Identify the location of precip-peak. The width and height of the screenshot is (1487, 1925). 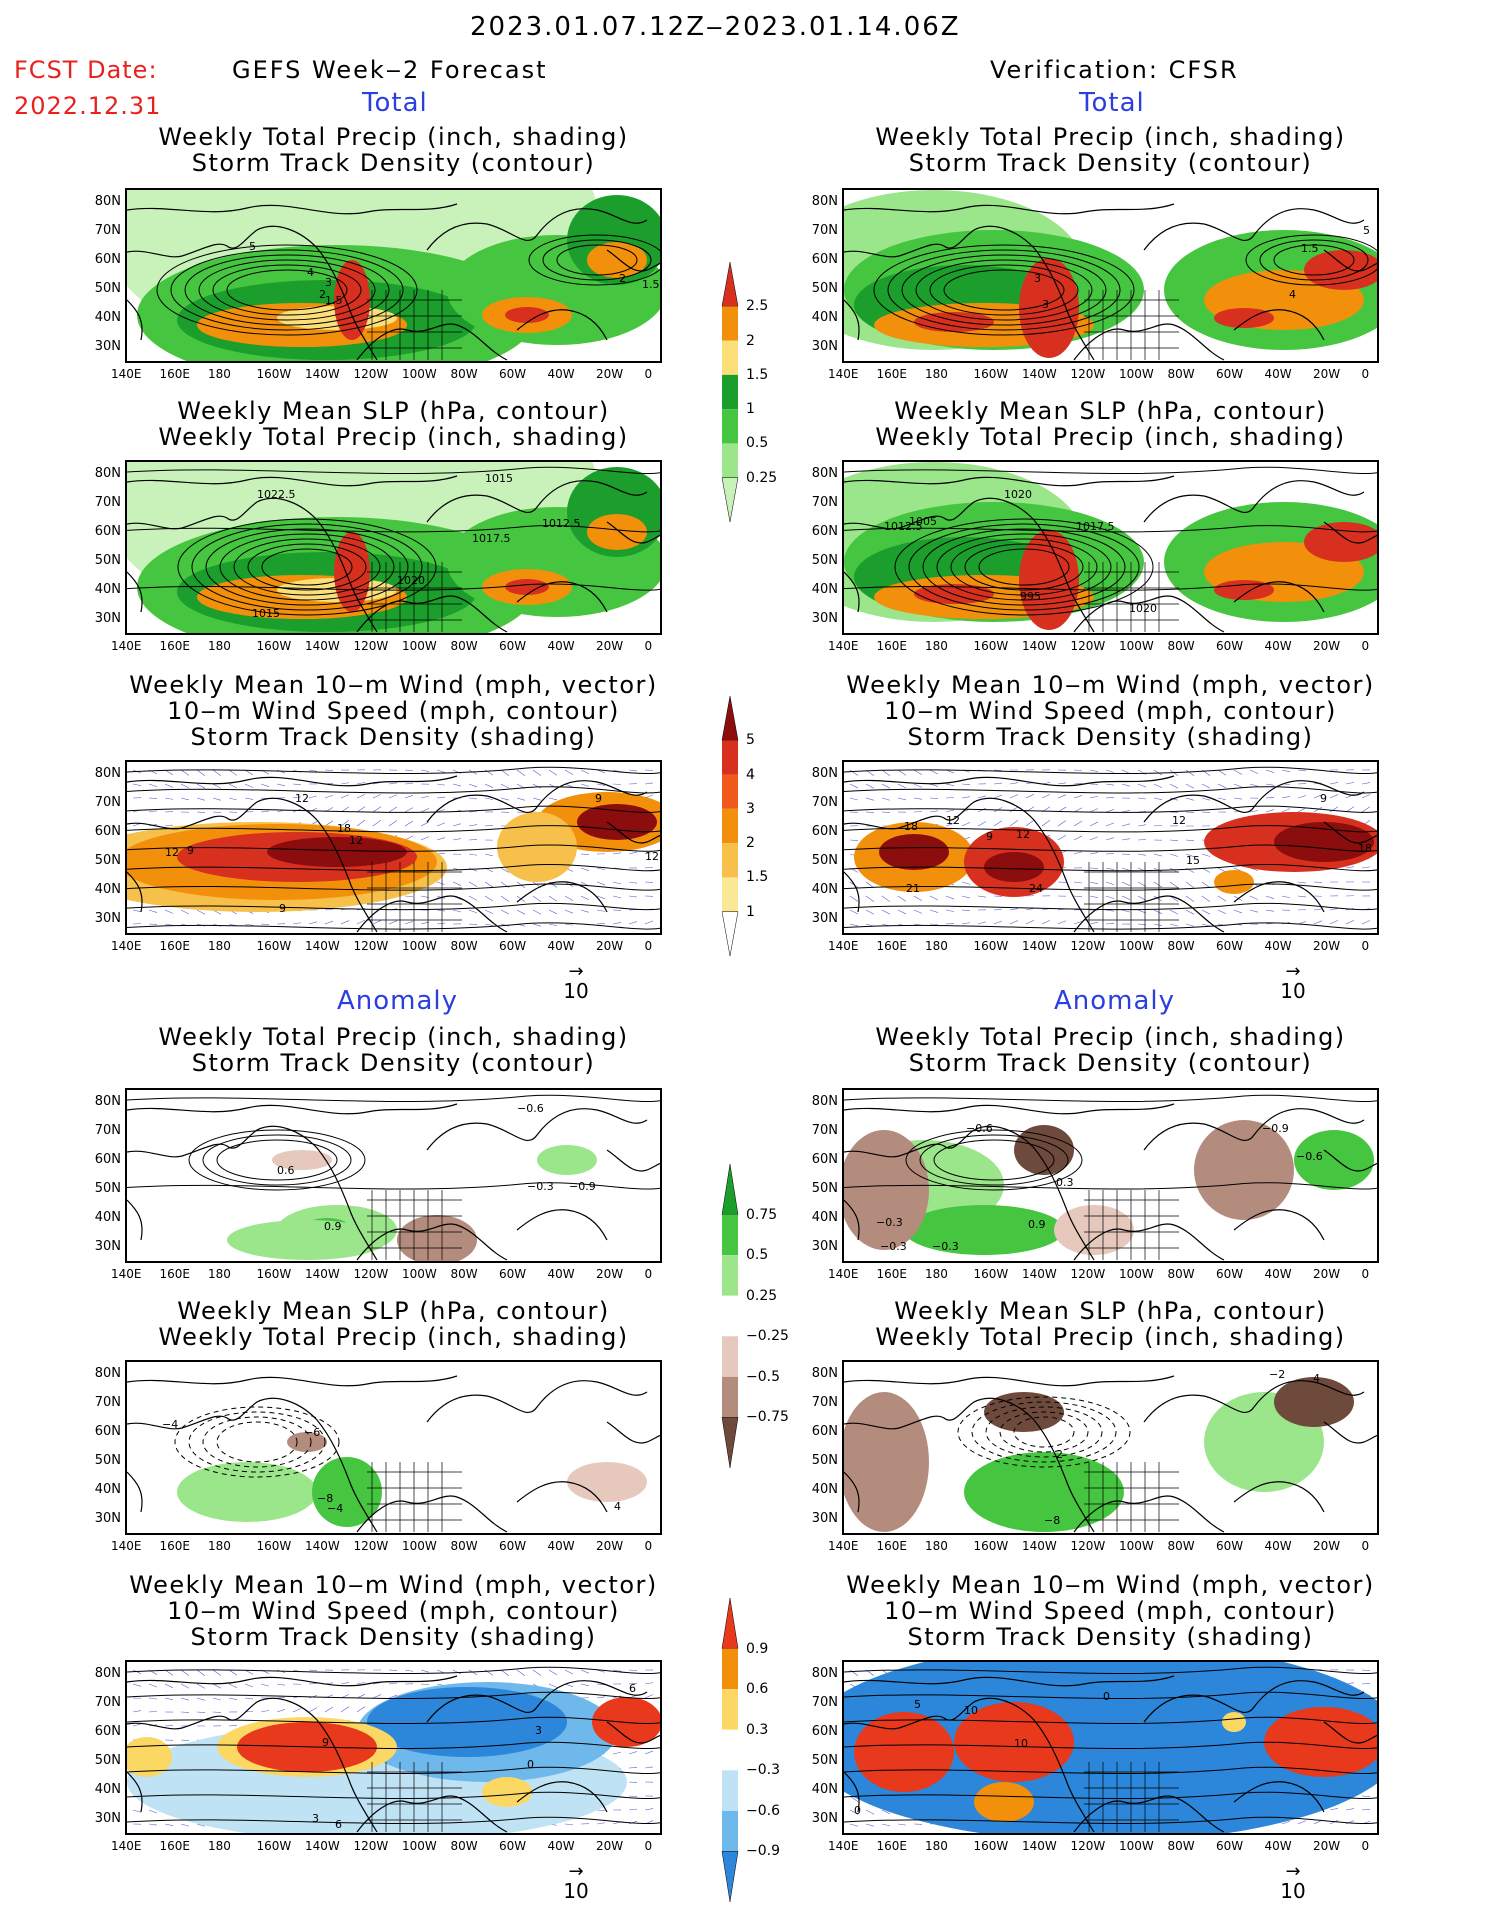
(527, 315).